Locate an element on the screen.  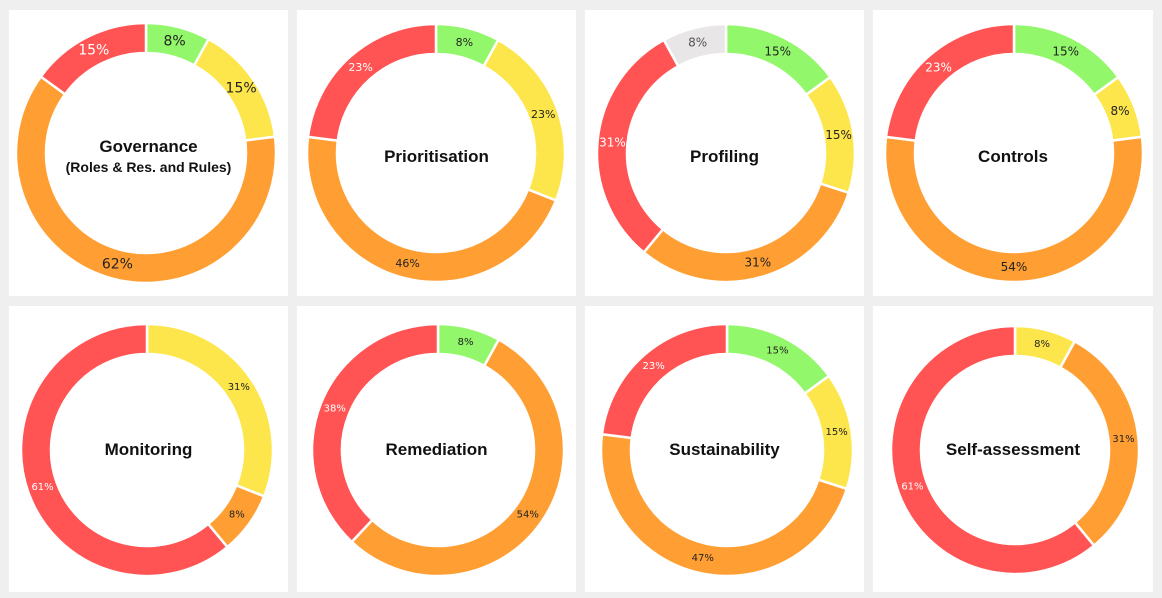
slice-label: 62% is located at coordinates (117, 264).